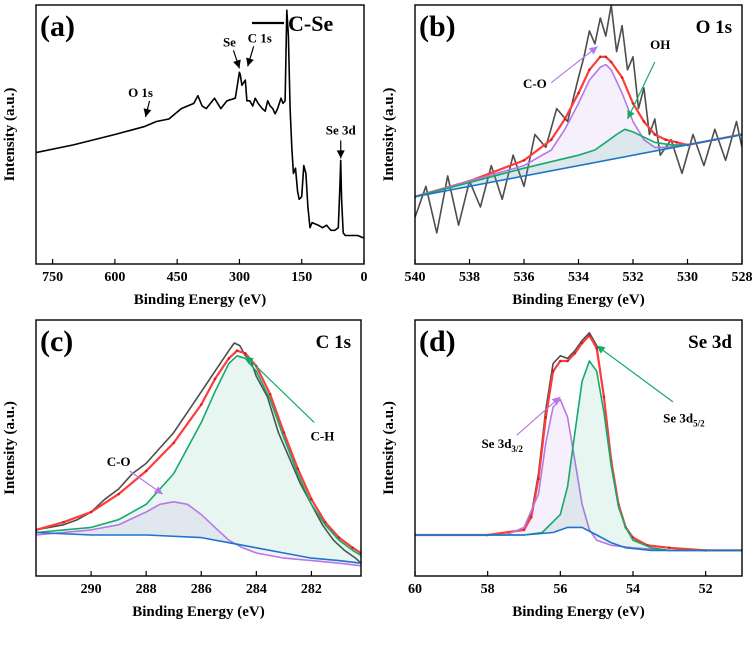  I want to click on series-fit-envelope-d, so click(578, 443).